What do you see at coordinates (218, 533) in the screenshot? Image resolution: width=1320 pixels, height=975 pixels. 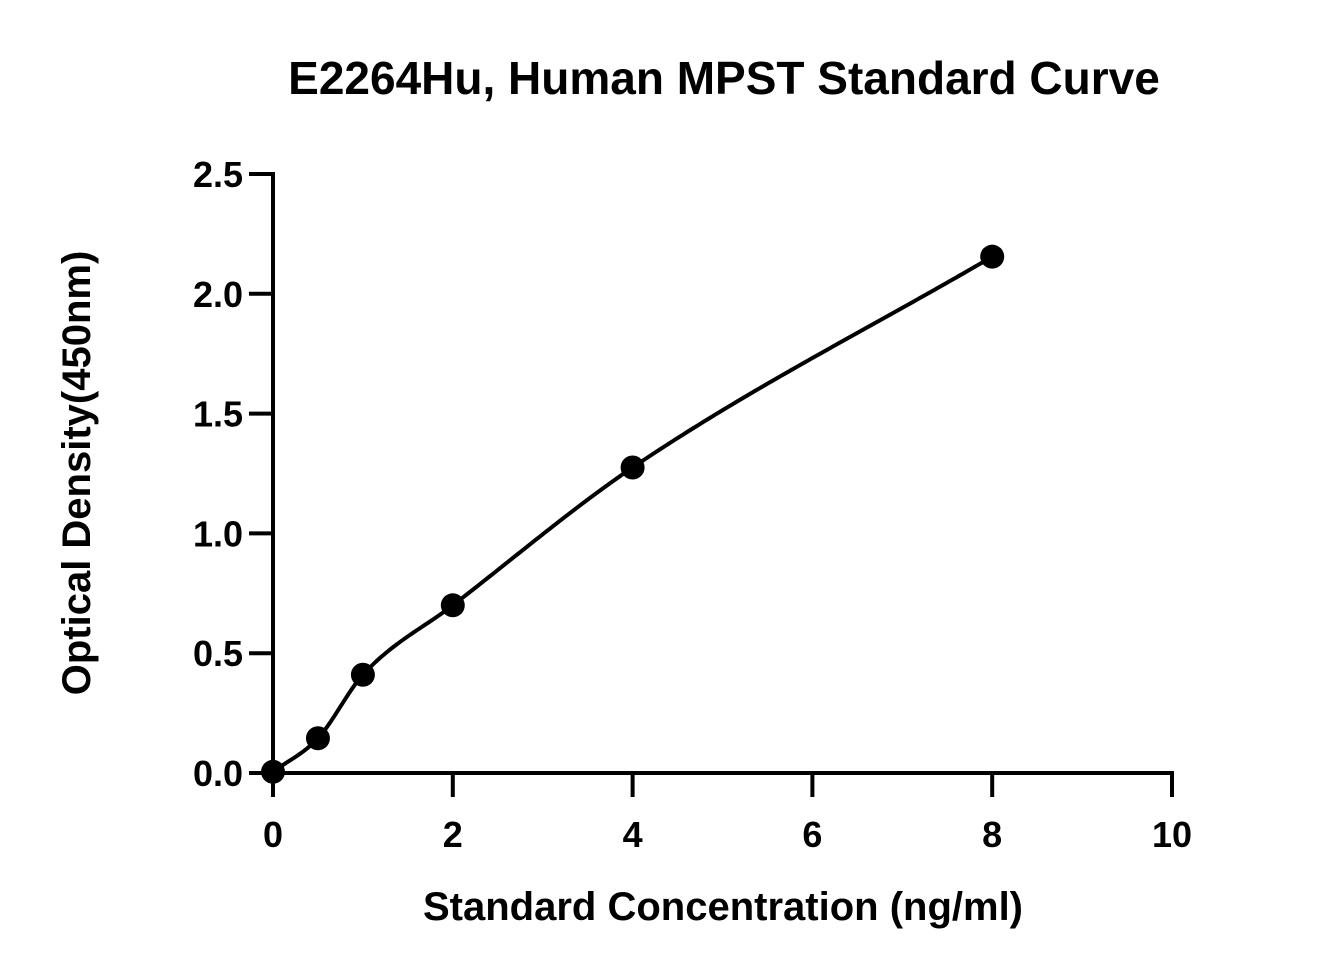 I see `y-tick-label: 1.0` at bounding box center [218, 533].